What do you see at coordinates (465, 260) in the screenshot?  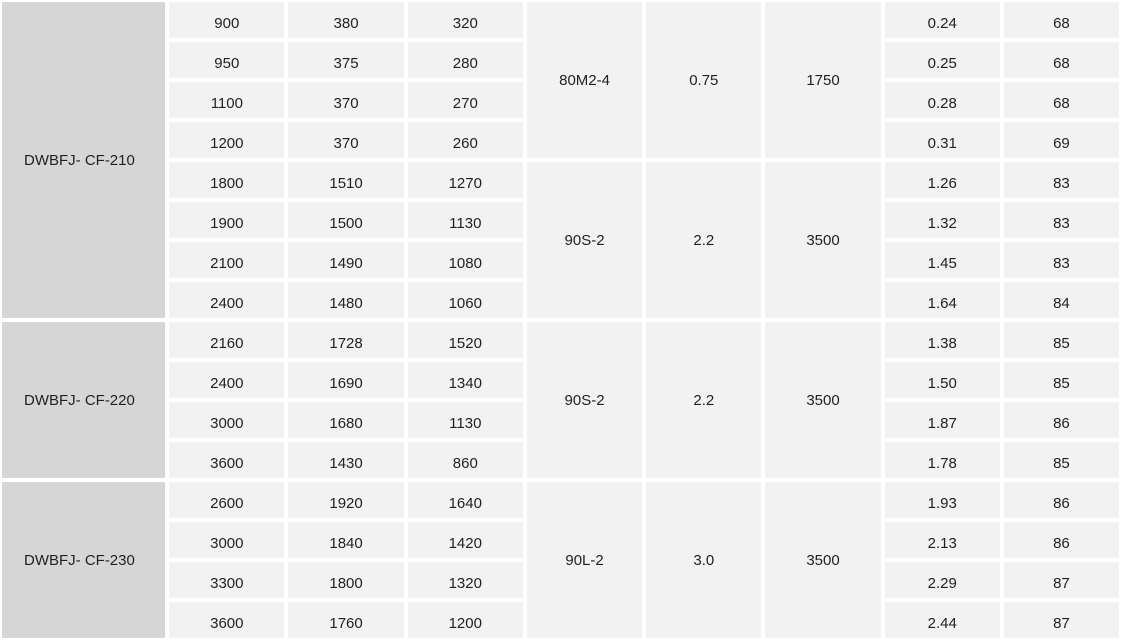 I see `pressure-b-cell: 1080` at bounding box center [465, 260].